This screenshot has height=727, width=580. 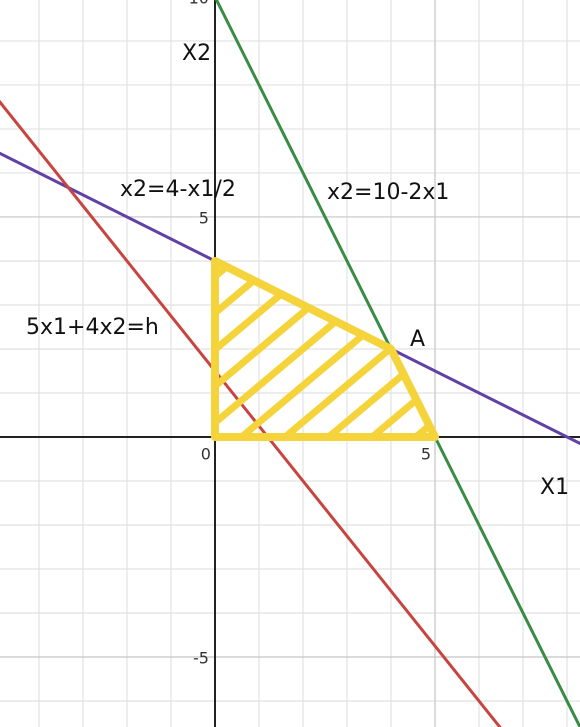 What do you see at coordinates (178, 189) in the screenshot?
I see `line-label: x2=4-x1/2` at bounding box center [178, 189].